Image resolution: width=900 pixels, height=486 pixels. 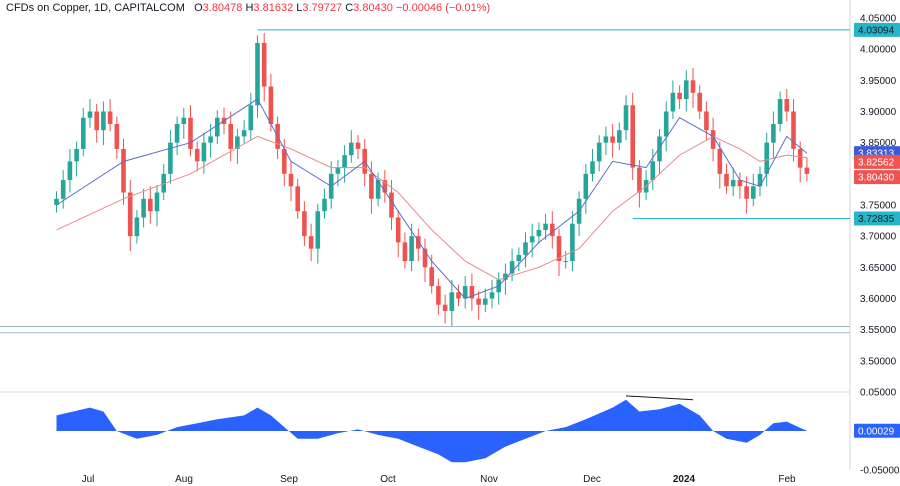 What do you see at coordinates (373, 8) in the screenshot?
I see `close-value: 3.80430` at bounding box center [373, 8].